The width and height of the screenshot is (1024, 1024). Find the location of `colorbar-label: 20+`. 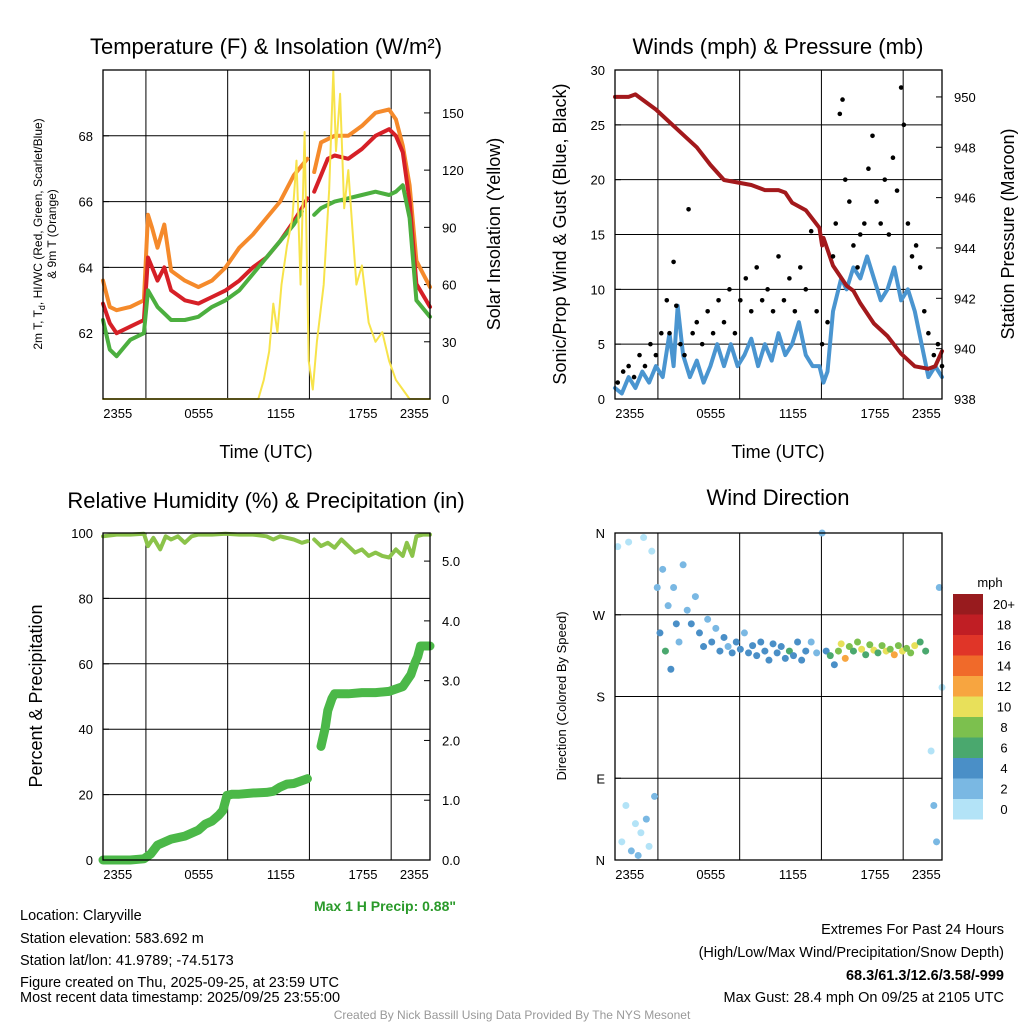

colorbar-label: 20+ is located at coordinates (1004, 604).